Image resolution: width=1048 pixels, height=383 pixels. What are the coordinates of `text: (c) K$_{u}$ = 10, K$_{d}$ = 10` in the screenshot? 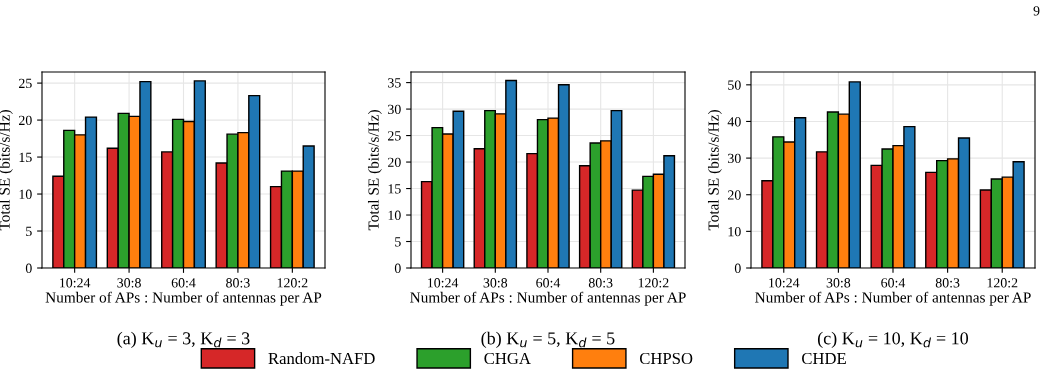 It's located at (893, 340).